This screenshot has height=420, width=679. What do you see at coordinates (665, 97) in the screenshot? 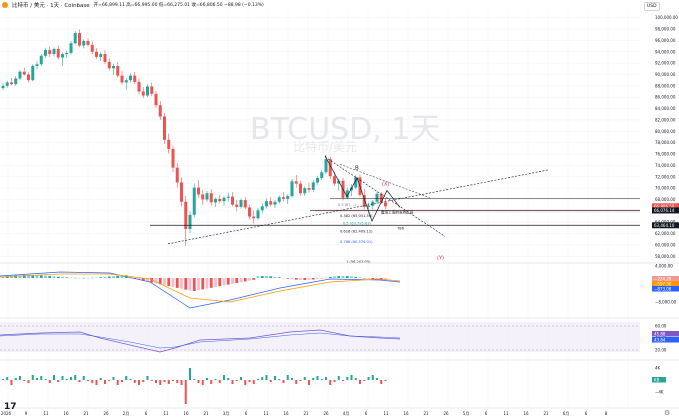
I see `price-tick-label: 86,000.00` at bounding box center [665, 97].